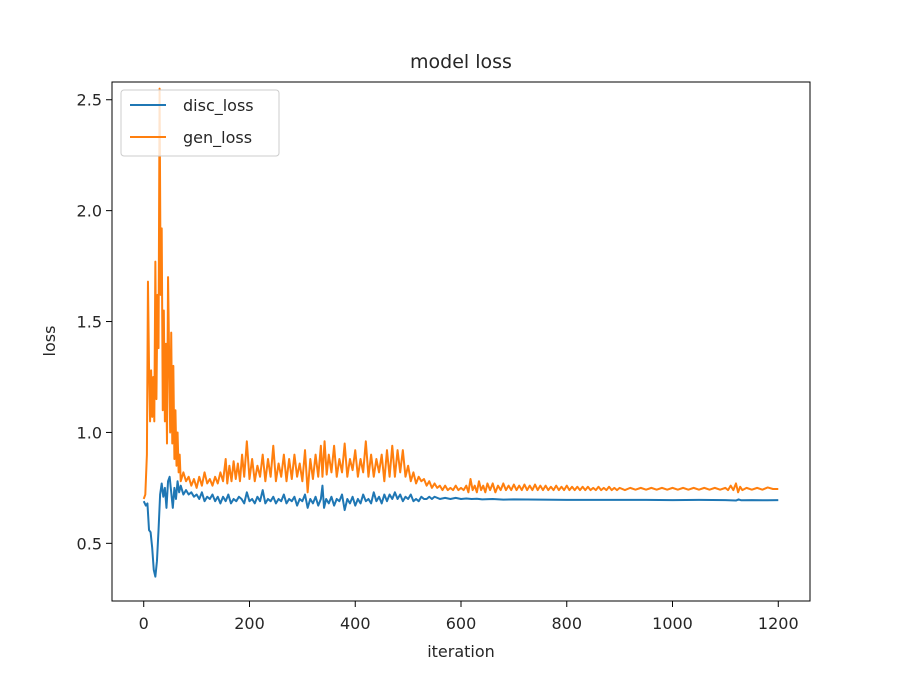 This screenshot has height=676, width=902. What do you see at coordinates (218, 106) in the screenshot?
I see `legend-label-disc-loss: disc_loss` at bounding box center [218, 106].